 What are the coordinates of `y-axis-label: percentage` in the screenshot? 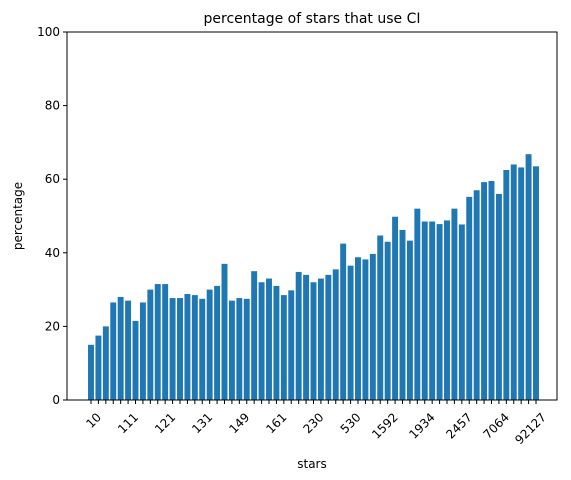 It's located at (18, 216).